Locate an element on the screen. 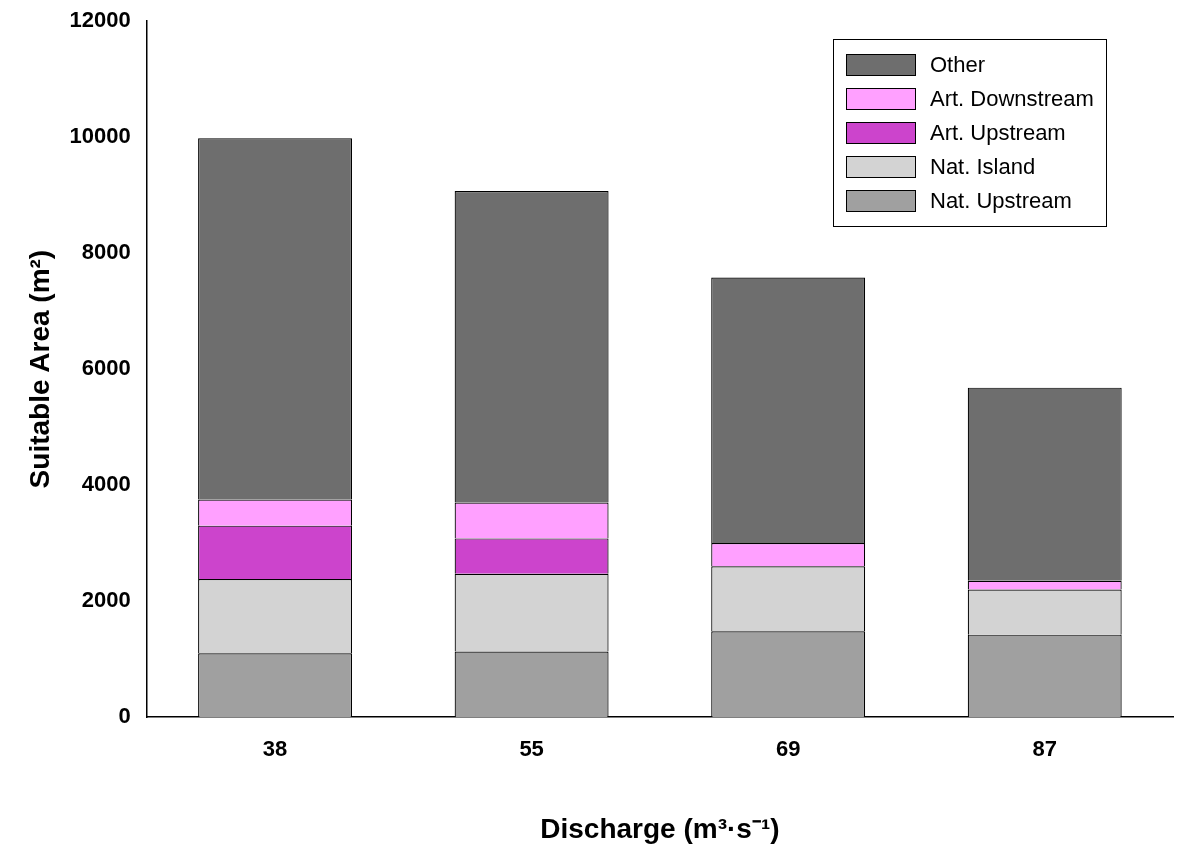 The height and width of the screenshot is (861, 1183). y-tick-label: 8000 is located at coordinates (106, 252).